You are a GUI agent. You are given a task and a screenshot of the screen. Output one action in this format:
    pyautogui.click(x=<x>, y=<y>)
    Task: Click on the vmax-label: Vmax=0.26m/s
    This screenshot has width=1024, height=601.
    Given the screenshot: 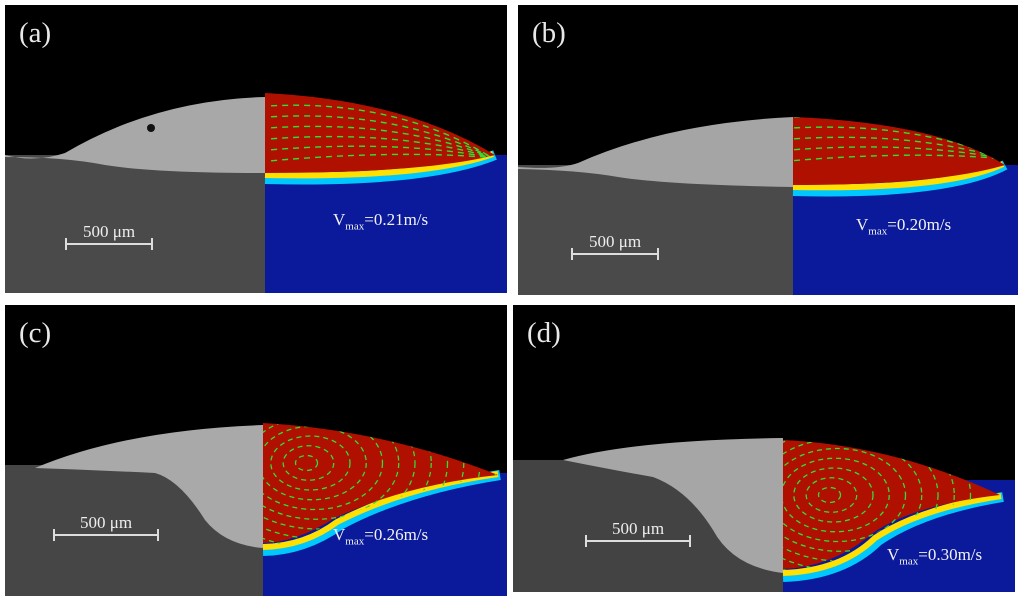 What is the action you would take?
    pyautogui.click(x=381, y=536)
    